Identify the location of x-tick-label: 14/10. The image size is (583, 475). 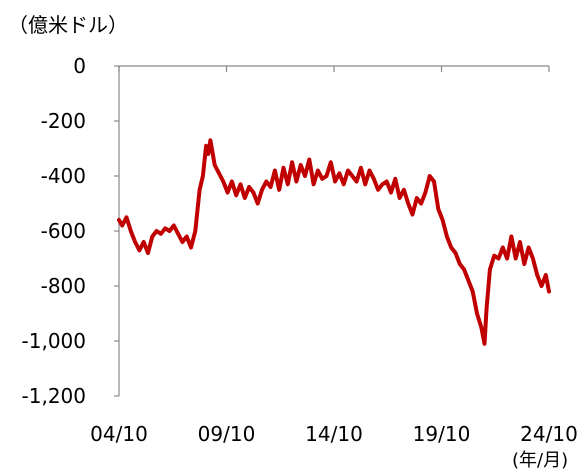
(334, 434).